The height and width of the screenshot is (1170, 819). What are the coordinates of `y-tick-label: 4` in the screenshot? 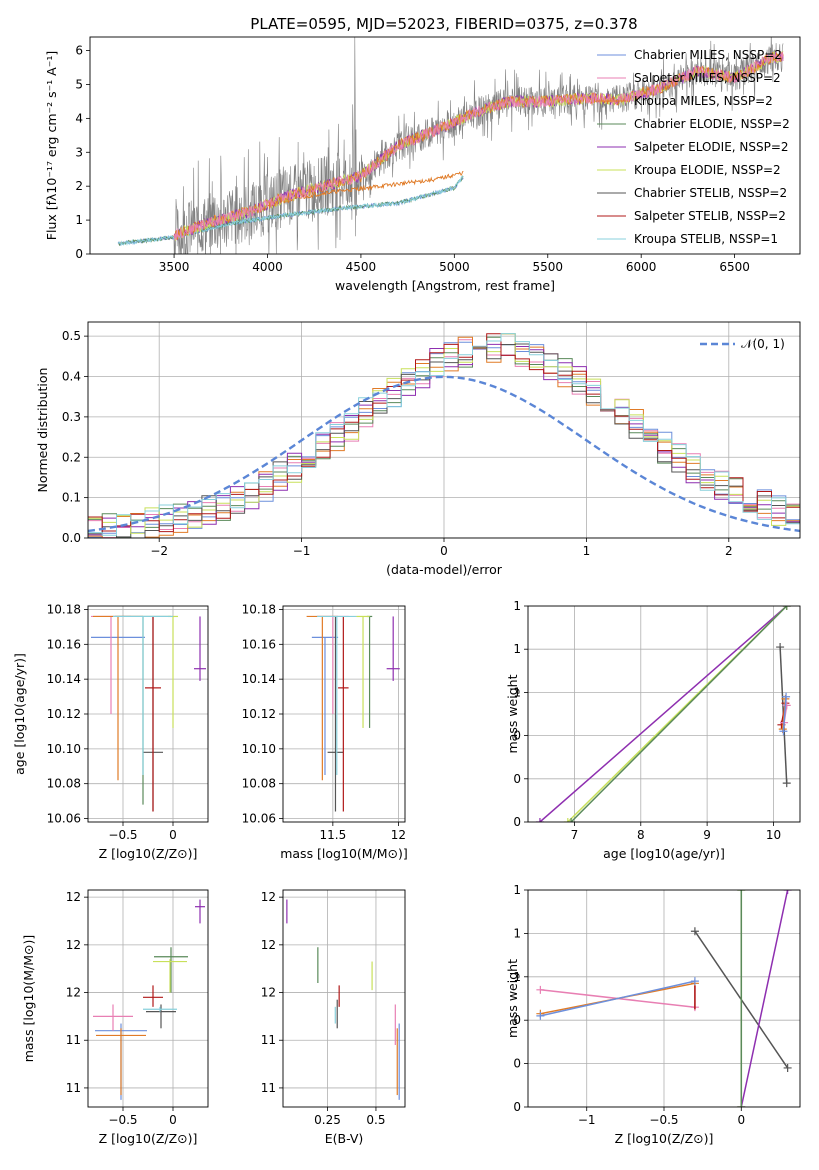 It's located at (79, 118).